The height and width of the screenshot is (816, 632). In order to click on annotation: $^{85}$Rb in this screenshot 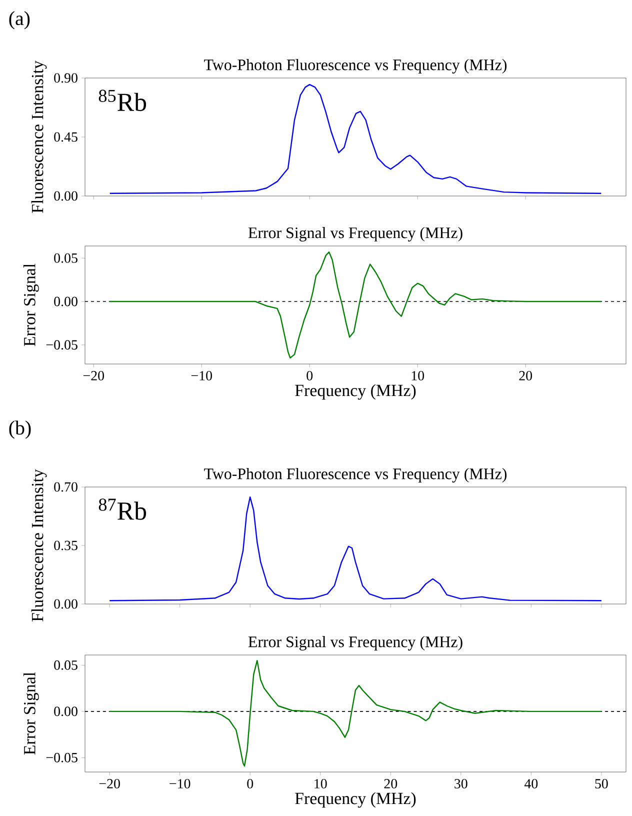, I will do `click(122, 101)`.